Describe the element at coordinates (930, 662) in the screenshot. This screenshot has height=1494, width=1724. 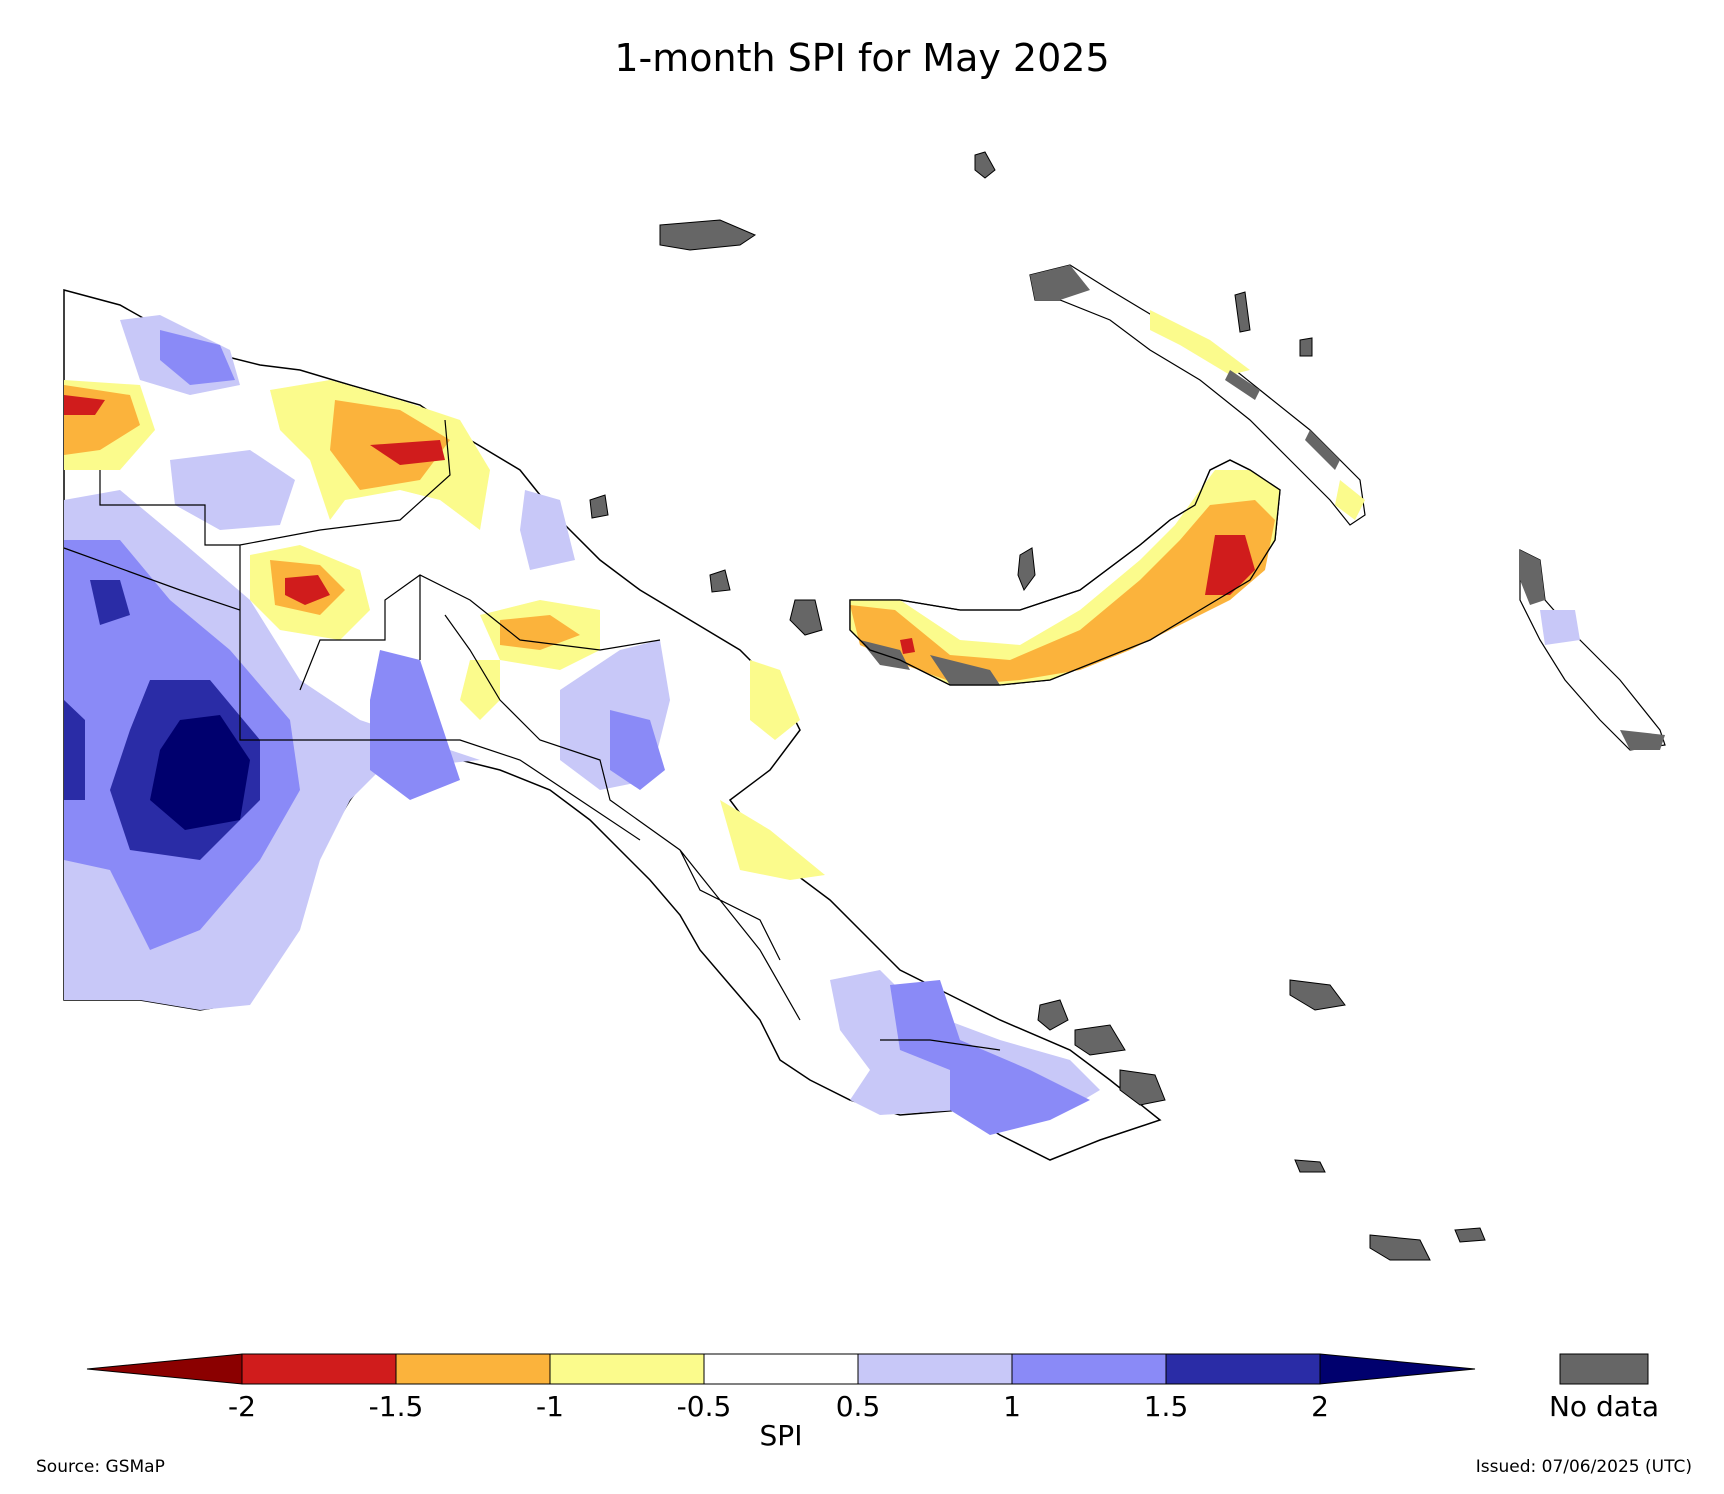
I see `new-britain-nodata` at that location.